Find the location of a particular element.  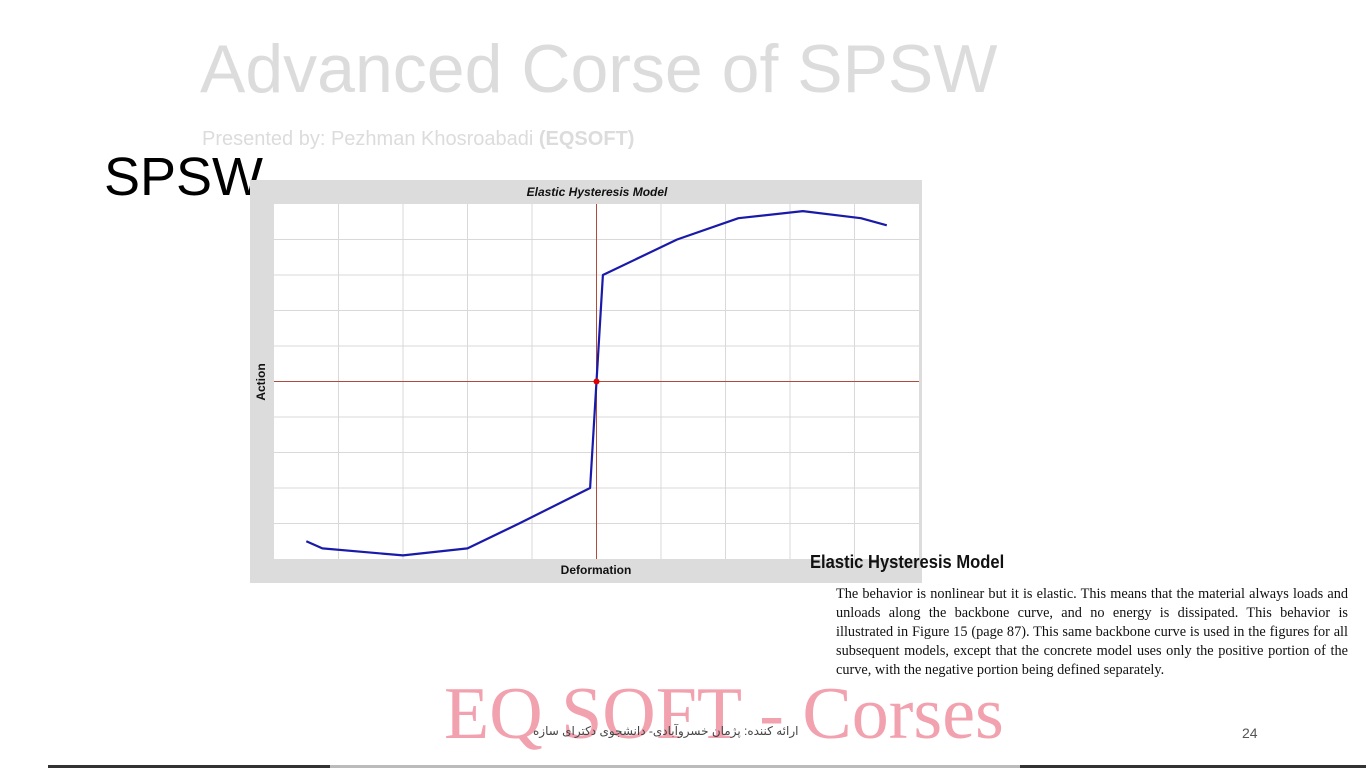

section-heading: SPSW is located at coordinates (184, 177).